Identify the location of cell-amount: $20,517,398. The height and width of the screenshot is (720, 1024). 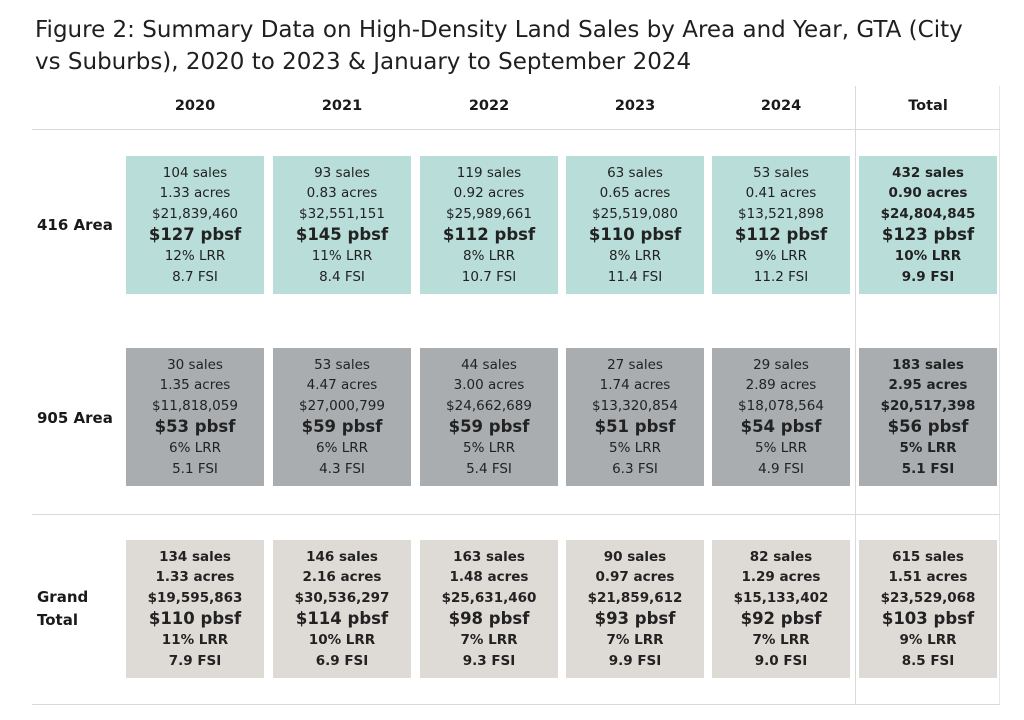
(928, 405).